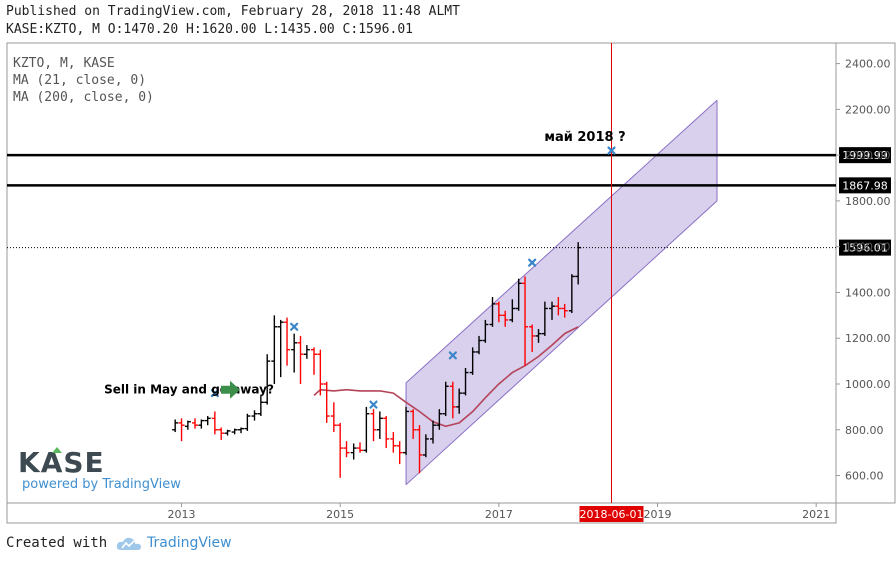  What do you see at coordinates (816, 514) in the screenshot?
I see `x-tick-label-4: 2021` at bounding box center [816, 514].